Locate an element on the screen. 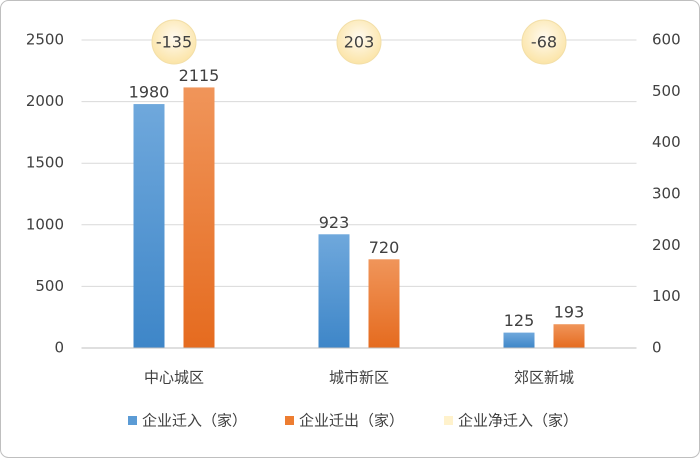 This screenshot has width=700, height=458. y-tick-label: 1500 is located at coordinates (45, 163).